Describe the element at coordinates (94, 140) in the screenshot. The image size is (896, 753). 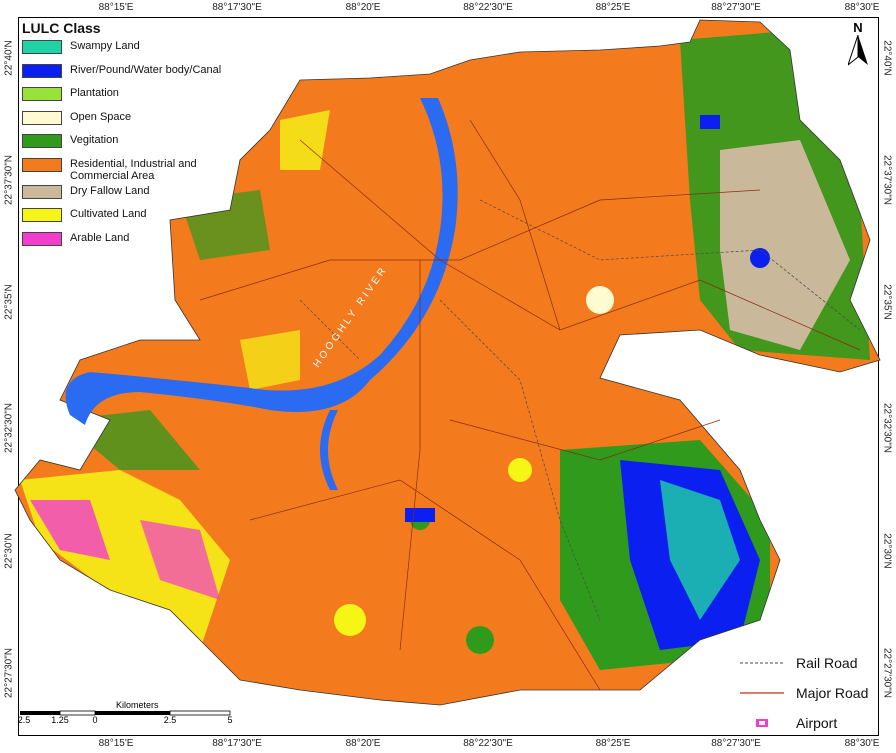
I see `legend-label: Vegitation` at that location.